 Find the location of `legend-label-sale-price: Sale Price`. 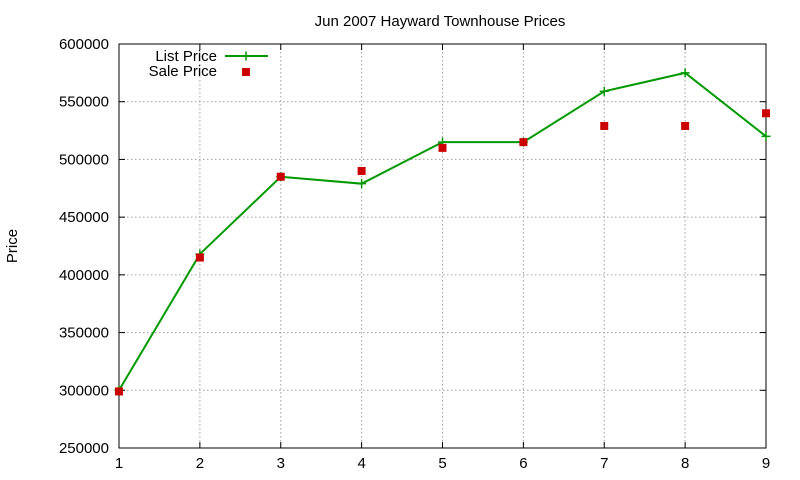

legend-label-sale-price: Sale Price is located at coordinates (183, 71).